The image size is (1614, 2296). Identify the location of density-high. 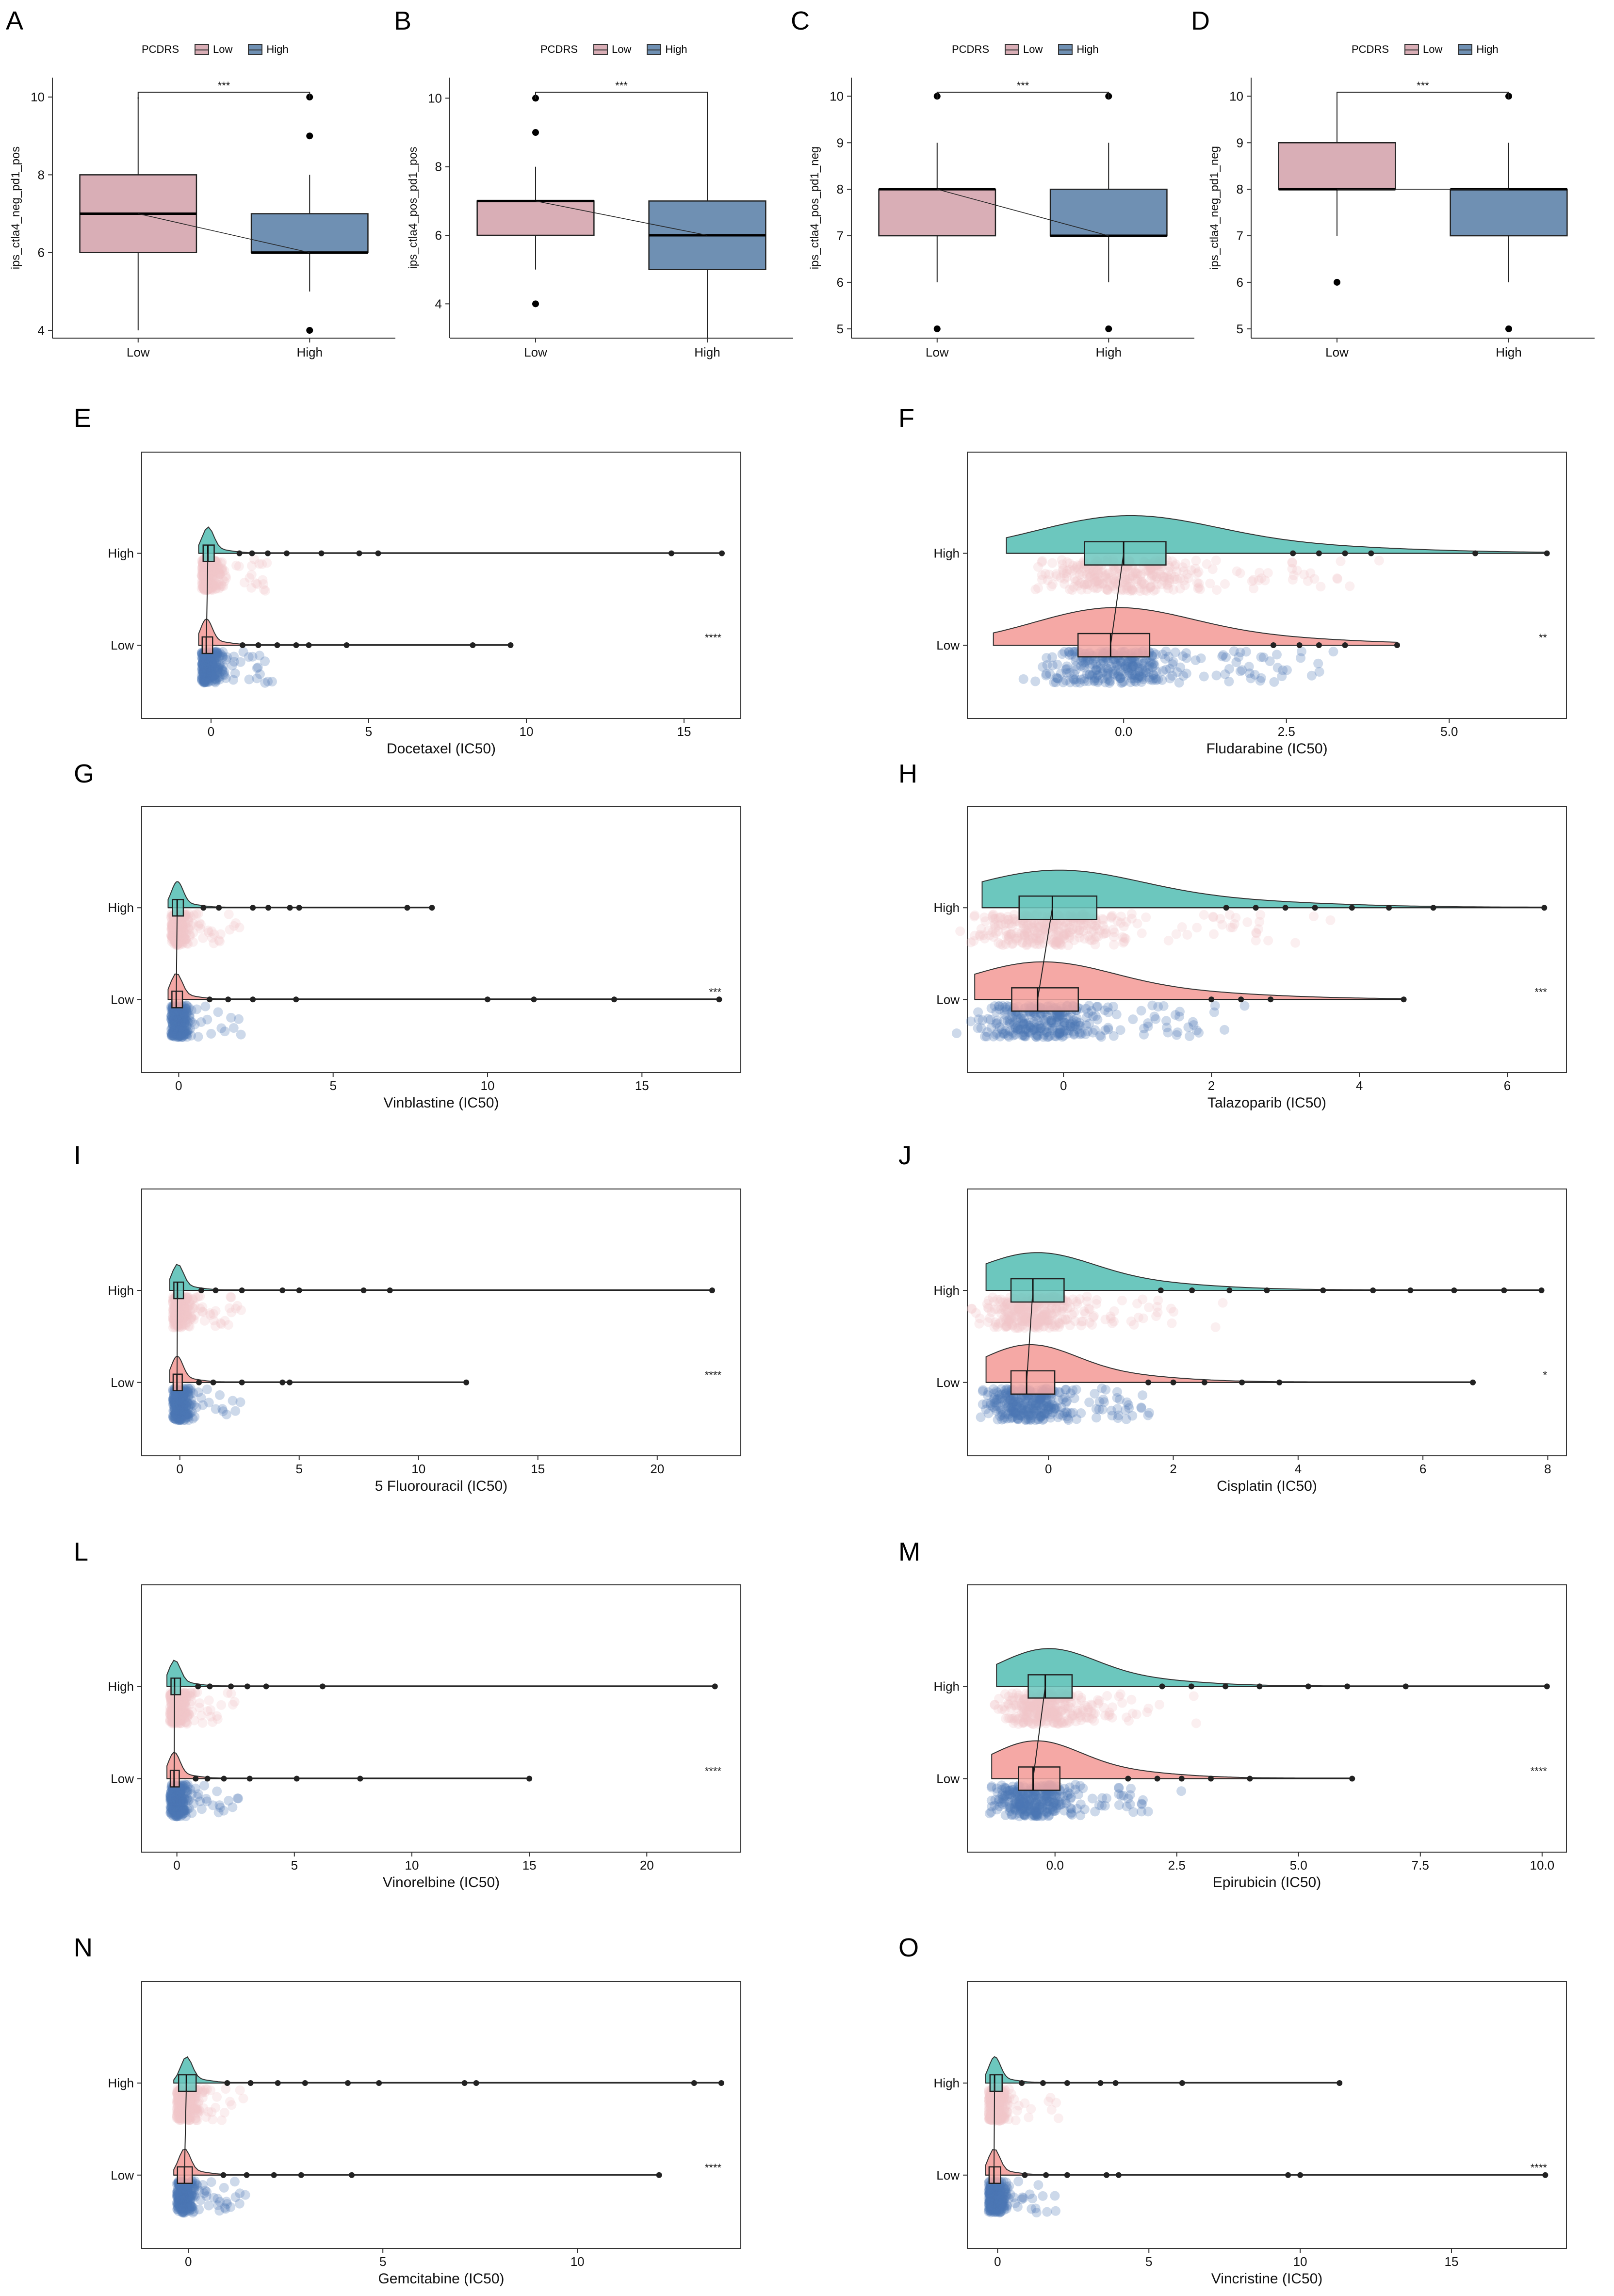
(441, 1277).